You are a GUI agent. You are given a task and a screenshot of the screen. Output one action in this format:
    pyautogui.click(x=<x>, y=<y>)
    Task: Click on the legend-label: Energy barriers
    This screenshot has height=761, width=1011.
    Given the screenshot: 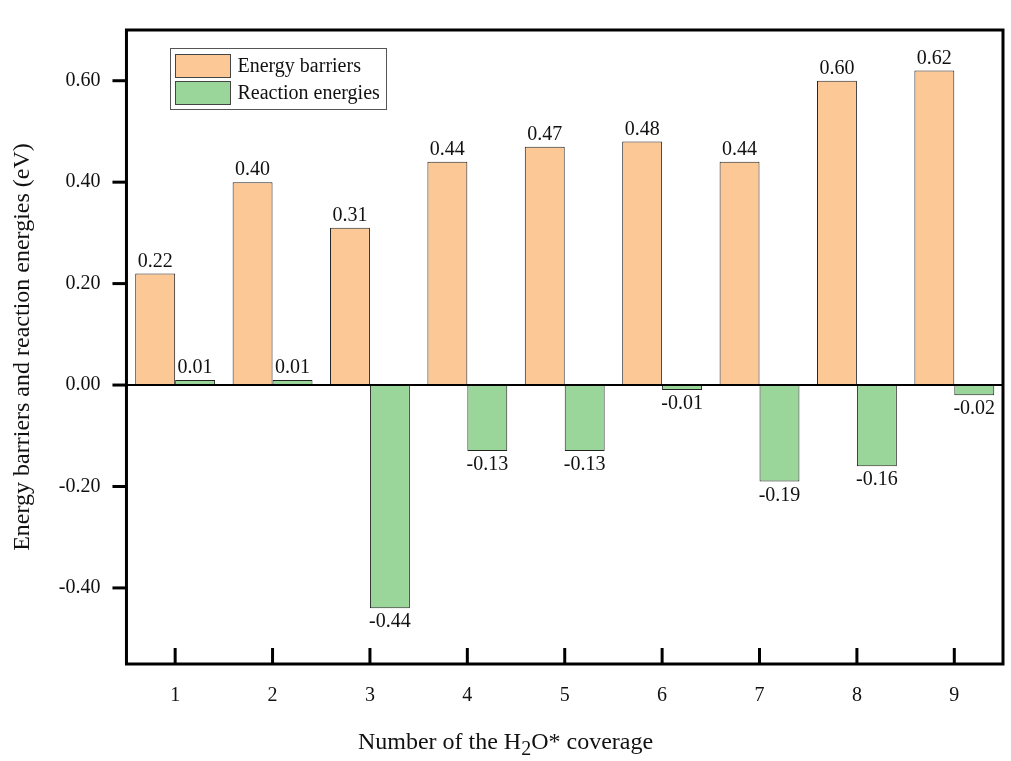 What is the action you would take?
    pyautogui.click(x=299, y=65)
    